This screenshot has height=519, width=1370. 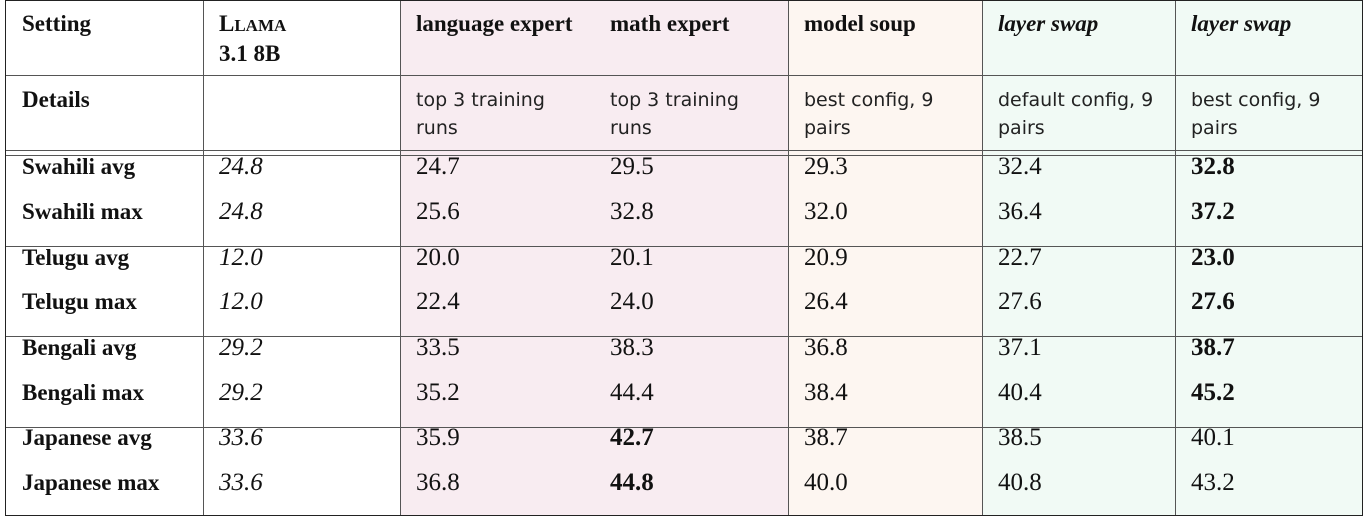 I want to click on row-label: Telugu max, so click(x=79, y=301).